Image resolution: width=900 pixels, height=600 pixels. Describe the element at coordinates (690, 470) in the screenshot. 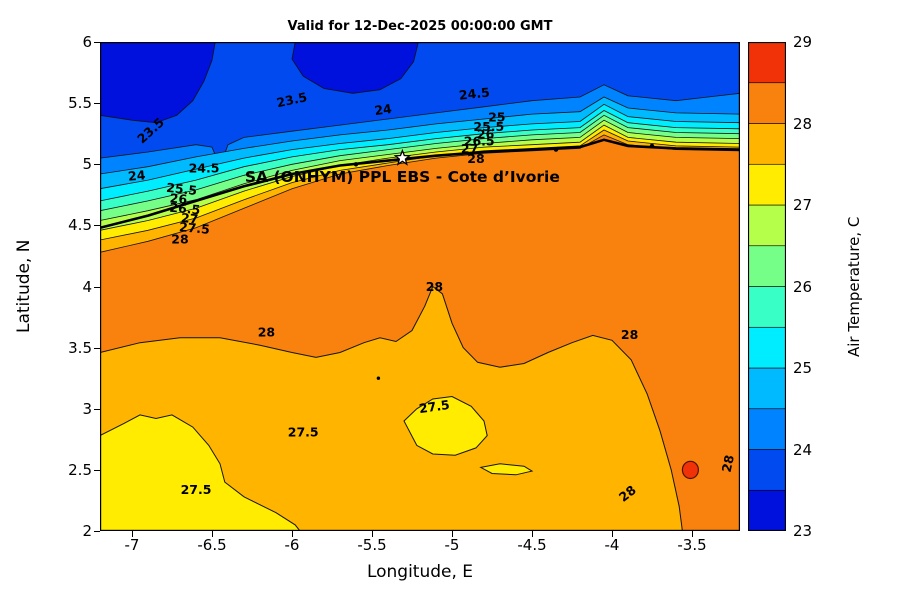

I see `hot-spot` at that location.